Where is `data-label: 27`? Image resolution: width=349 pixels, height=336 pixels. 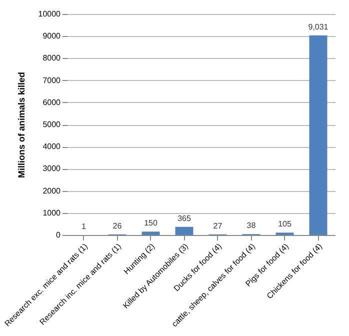
data-label: 27 is located at coordinates (218, 225).